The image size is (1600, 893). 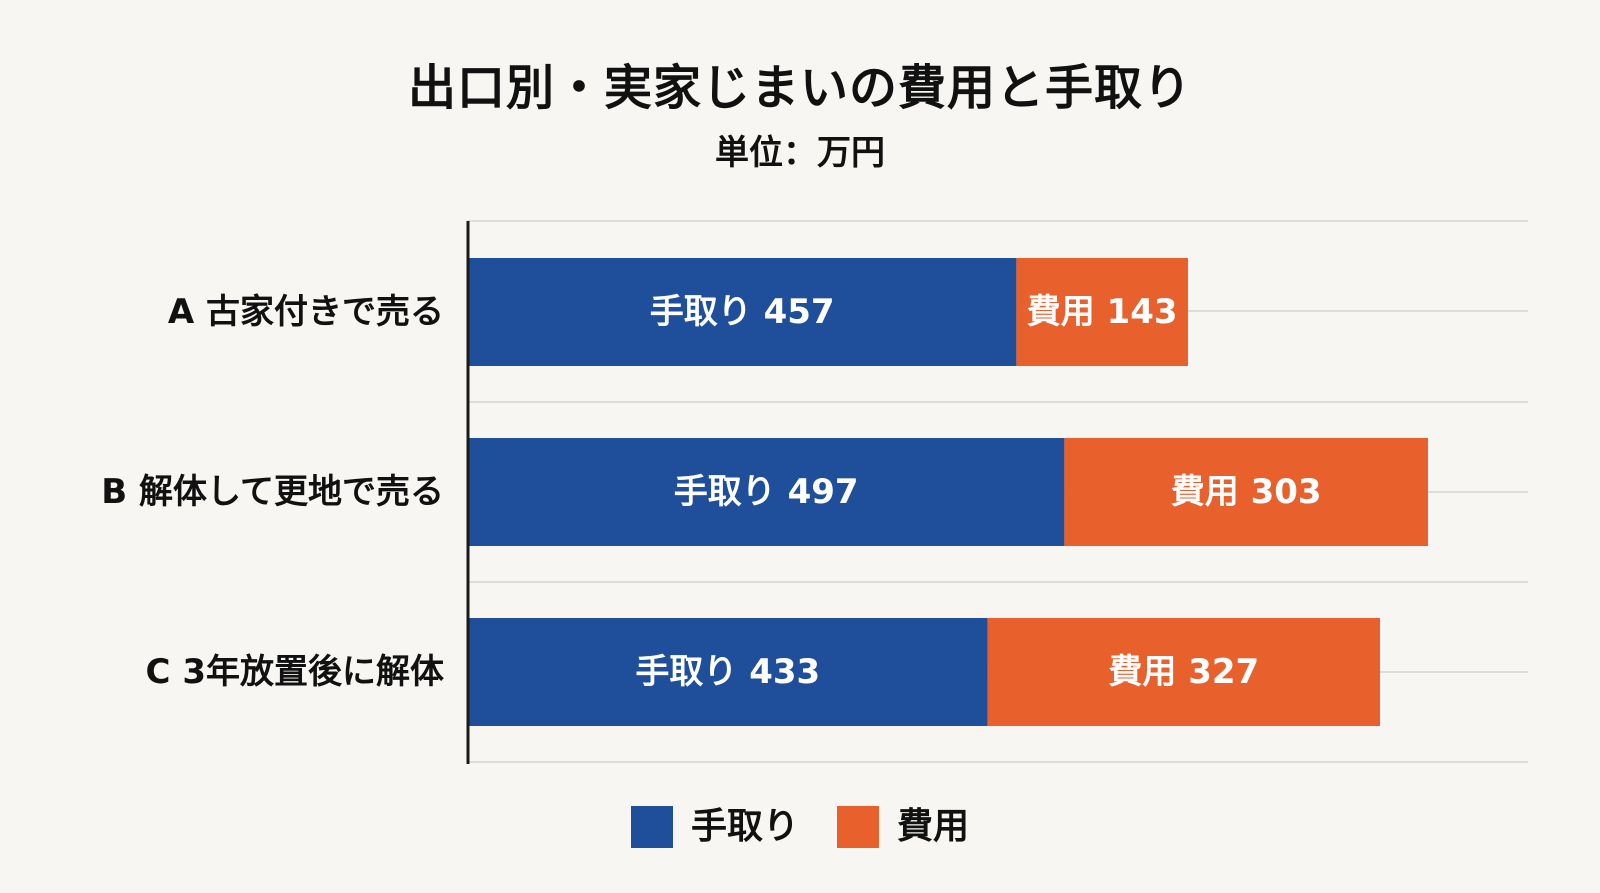 I want to click on category-label-1: B 解体して更地で売る, so click(x=272, y=492).